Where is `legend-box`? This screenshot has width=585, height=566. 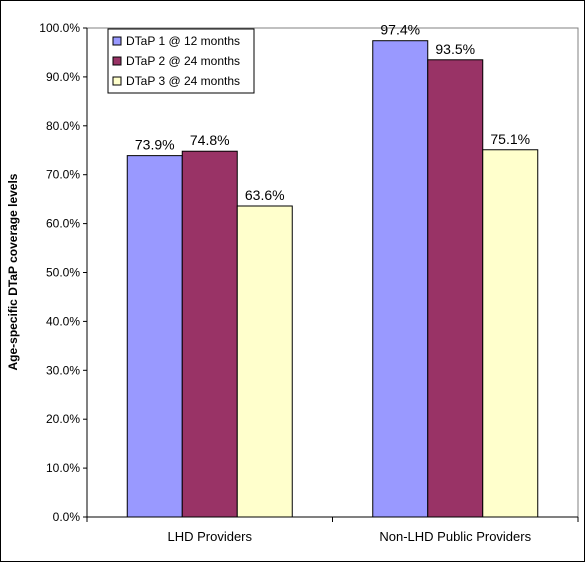
legend-box is located at coordinates (181, 61).